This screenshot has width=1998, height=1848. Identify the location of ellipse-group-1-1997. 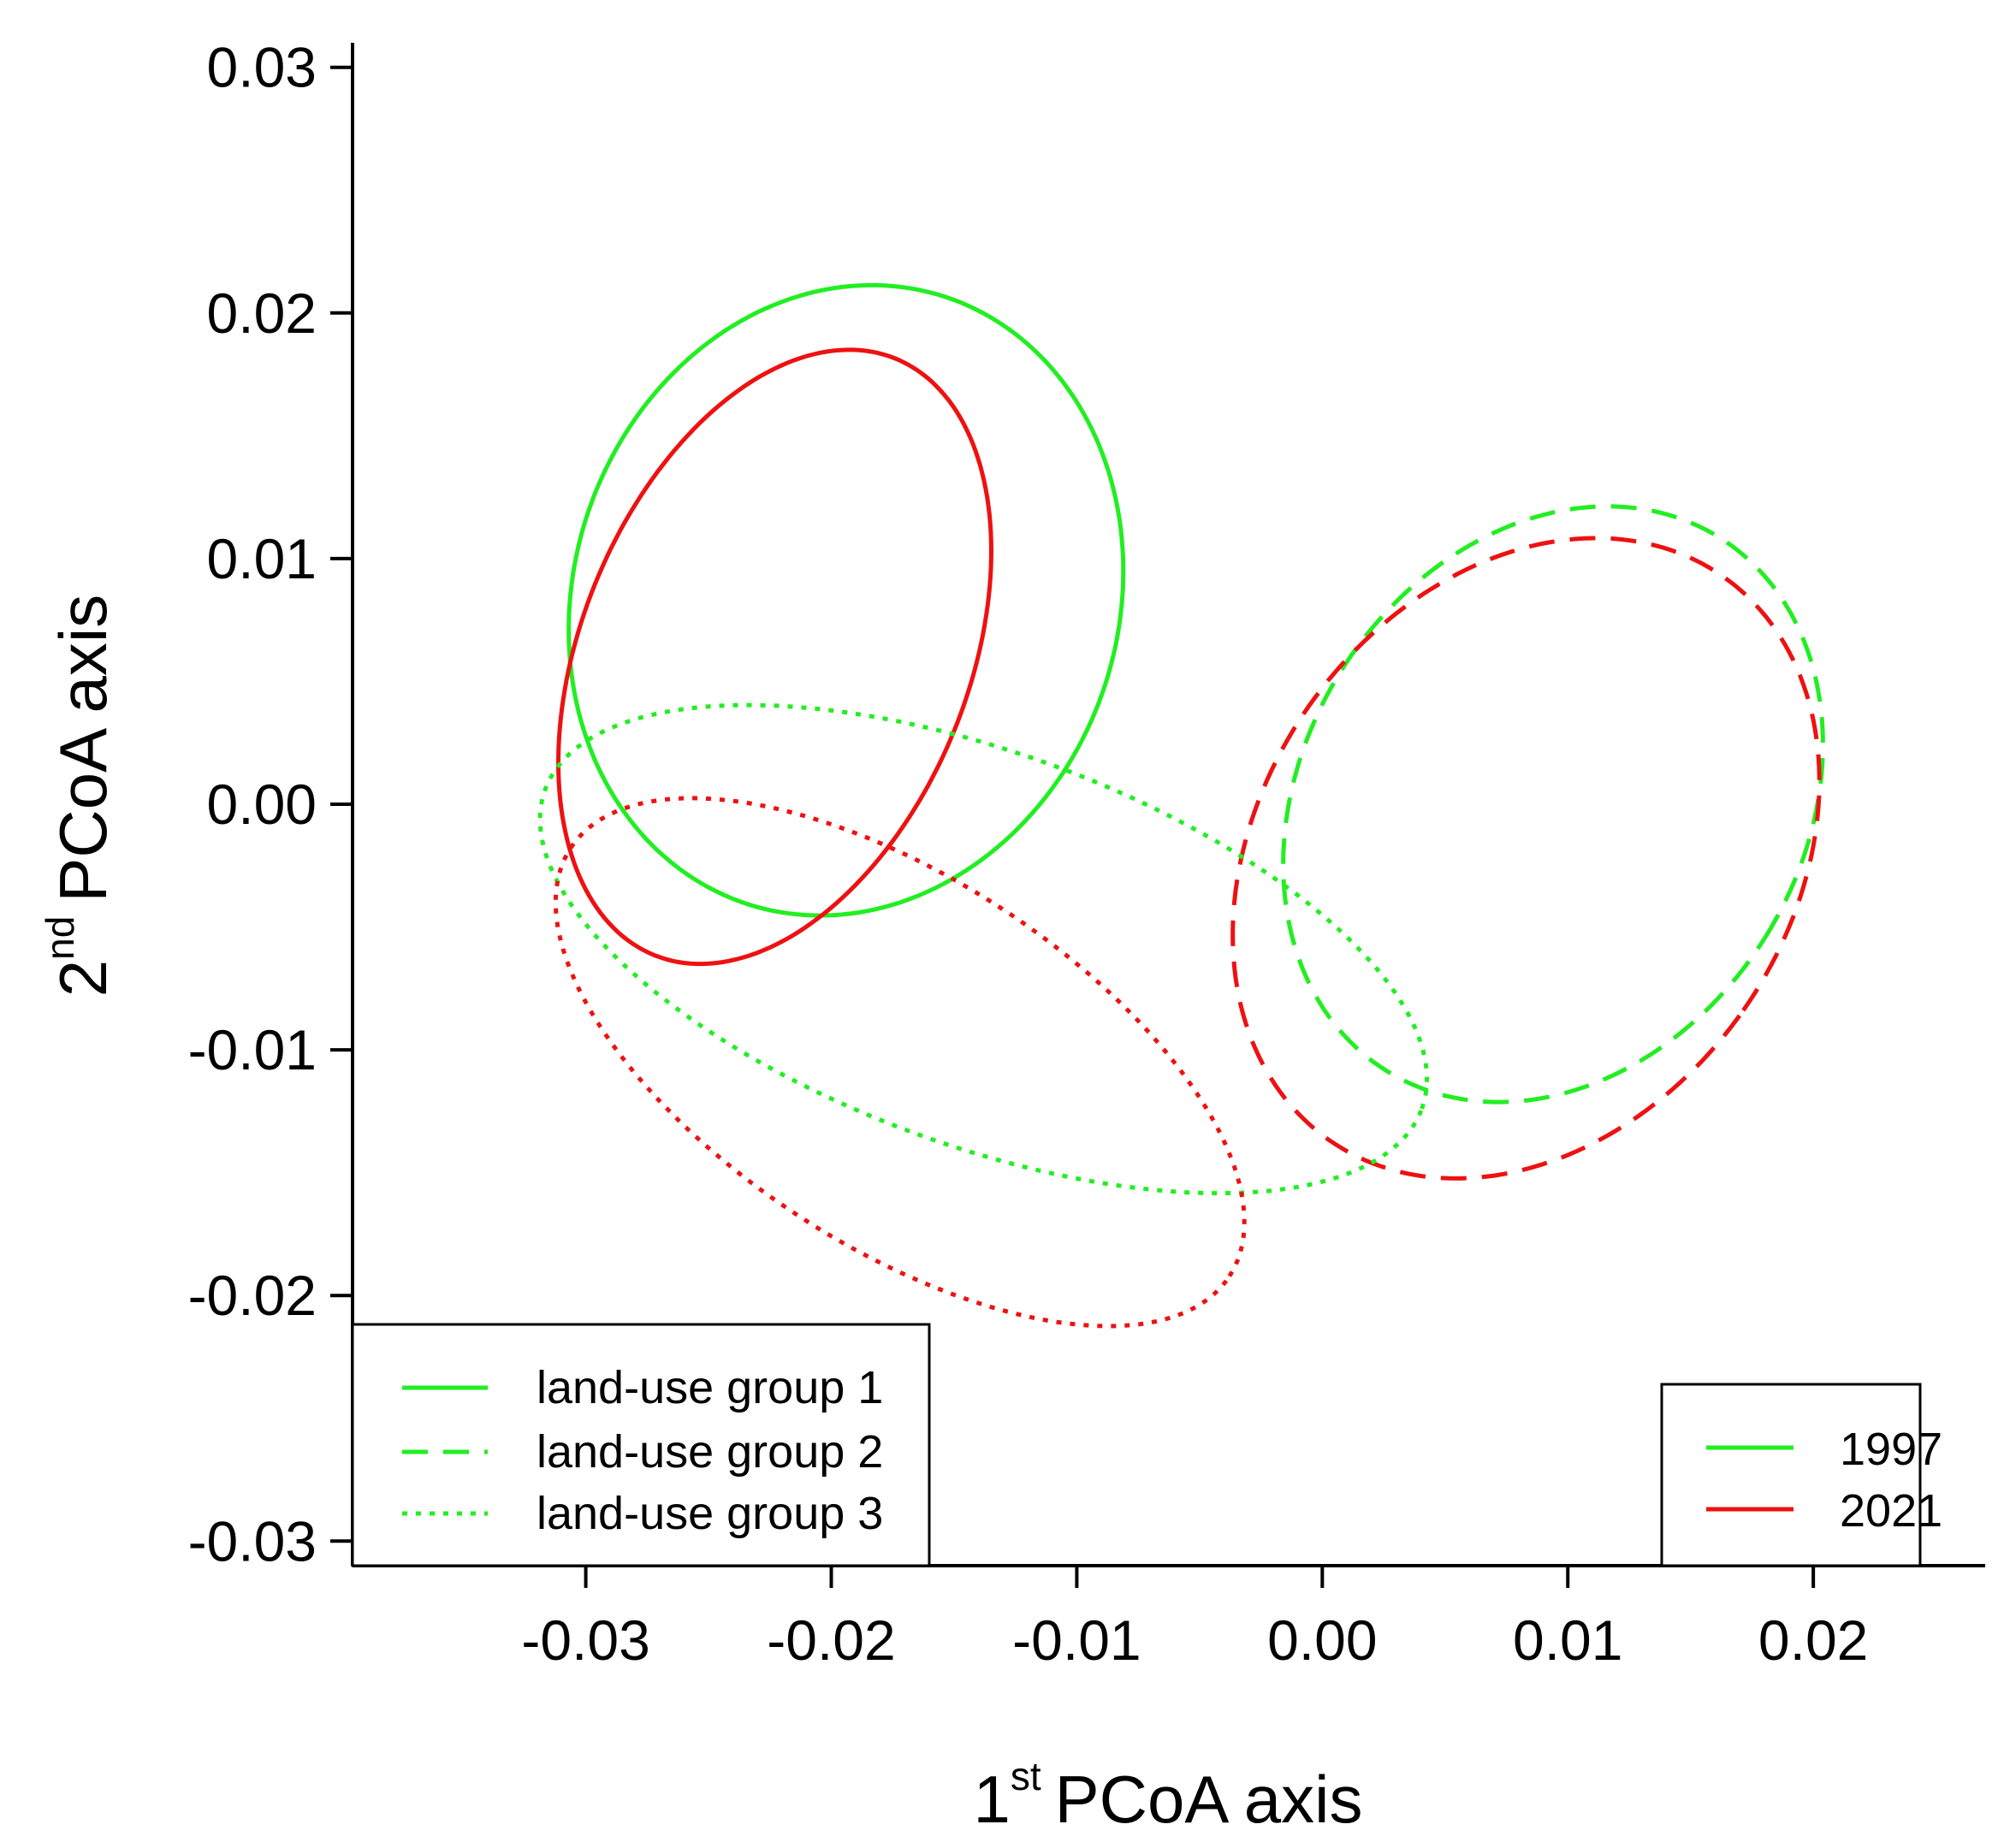
(846, 600).